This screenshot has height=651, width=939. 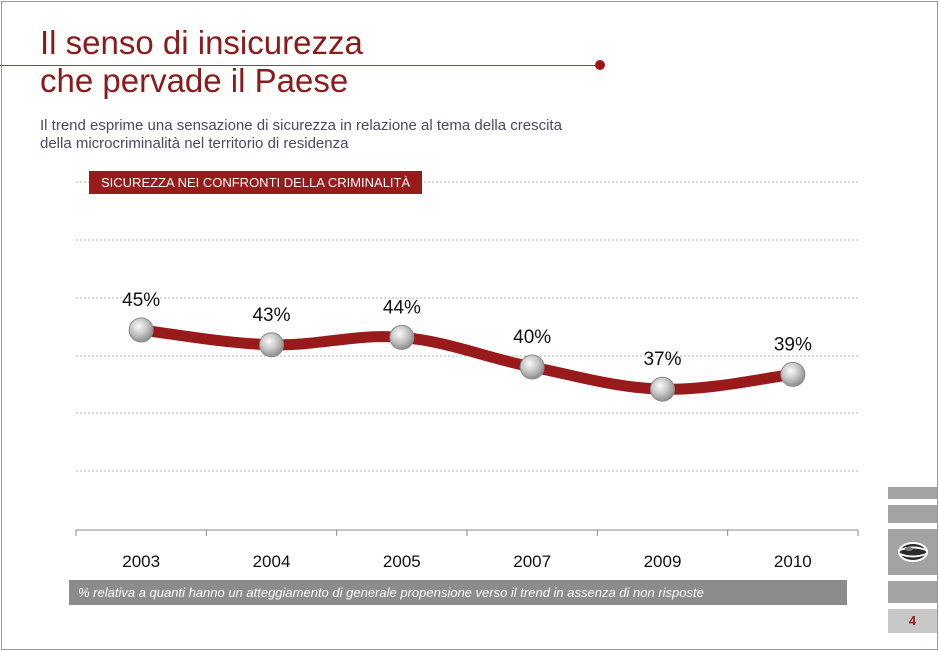 I want to click on series-path, so click(x=467, y=359).